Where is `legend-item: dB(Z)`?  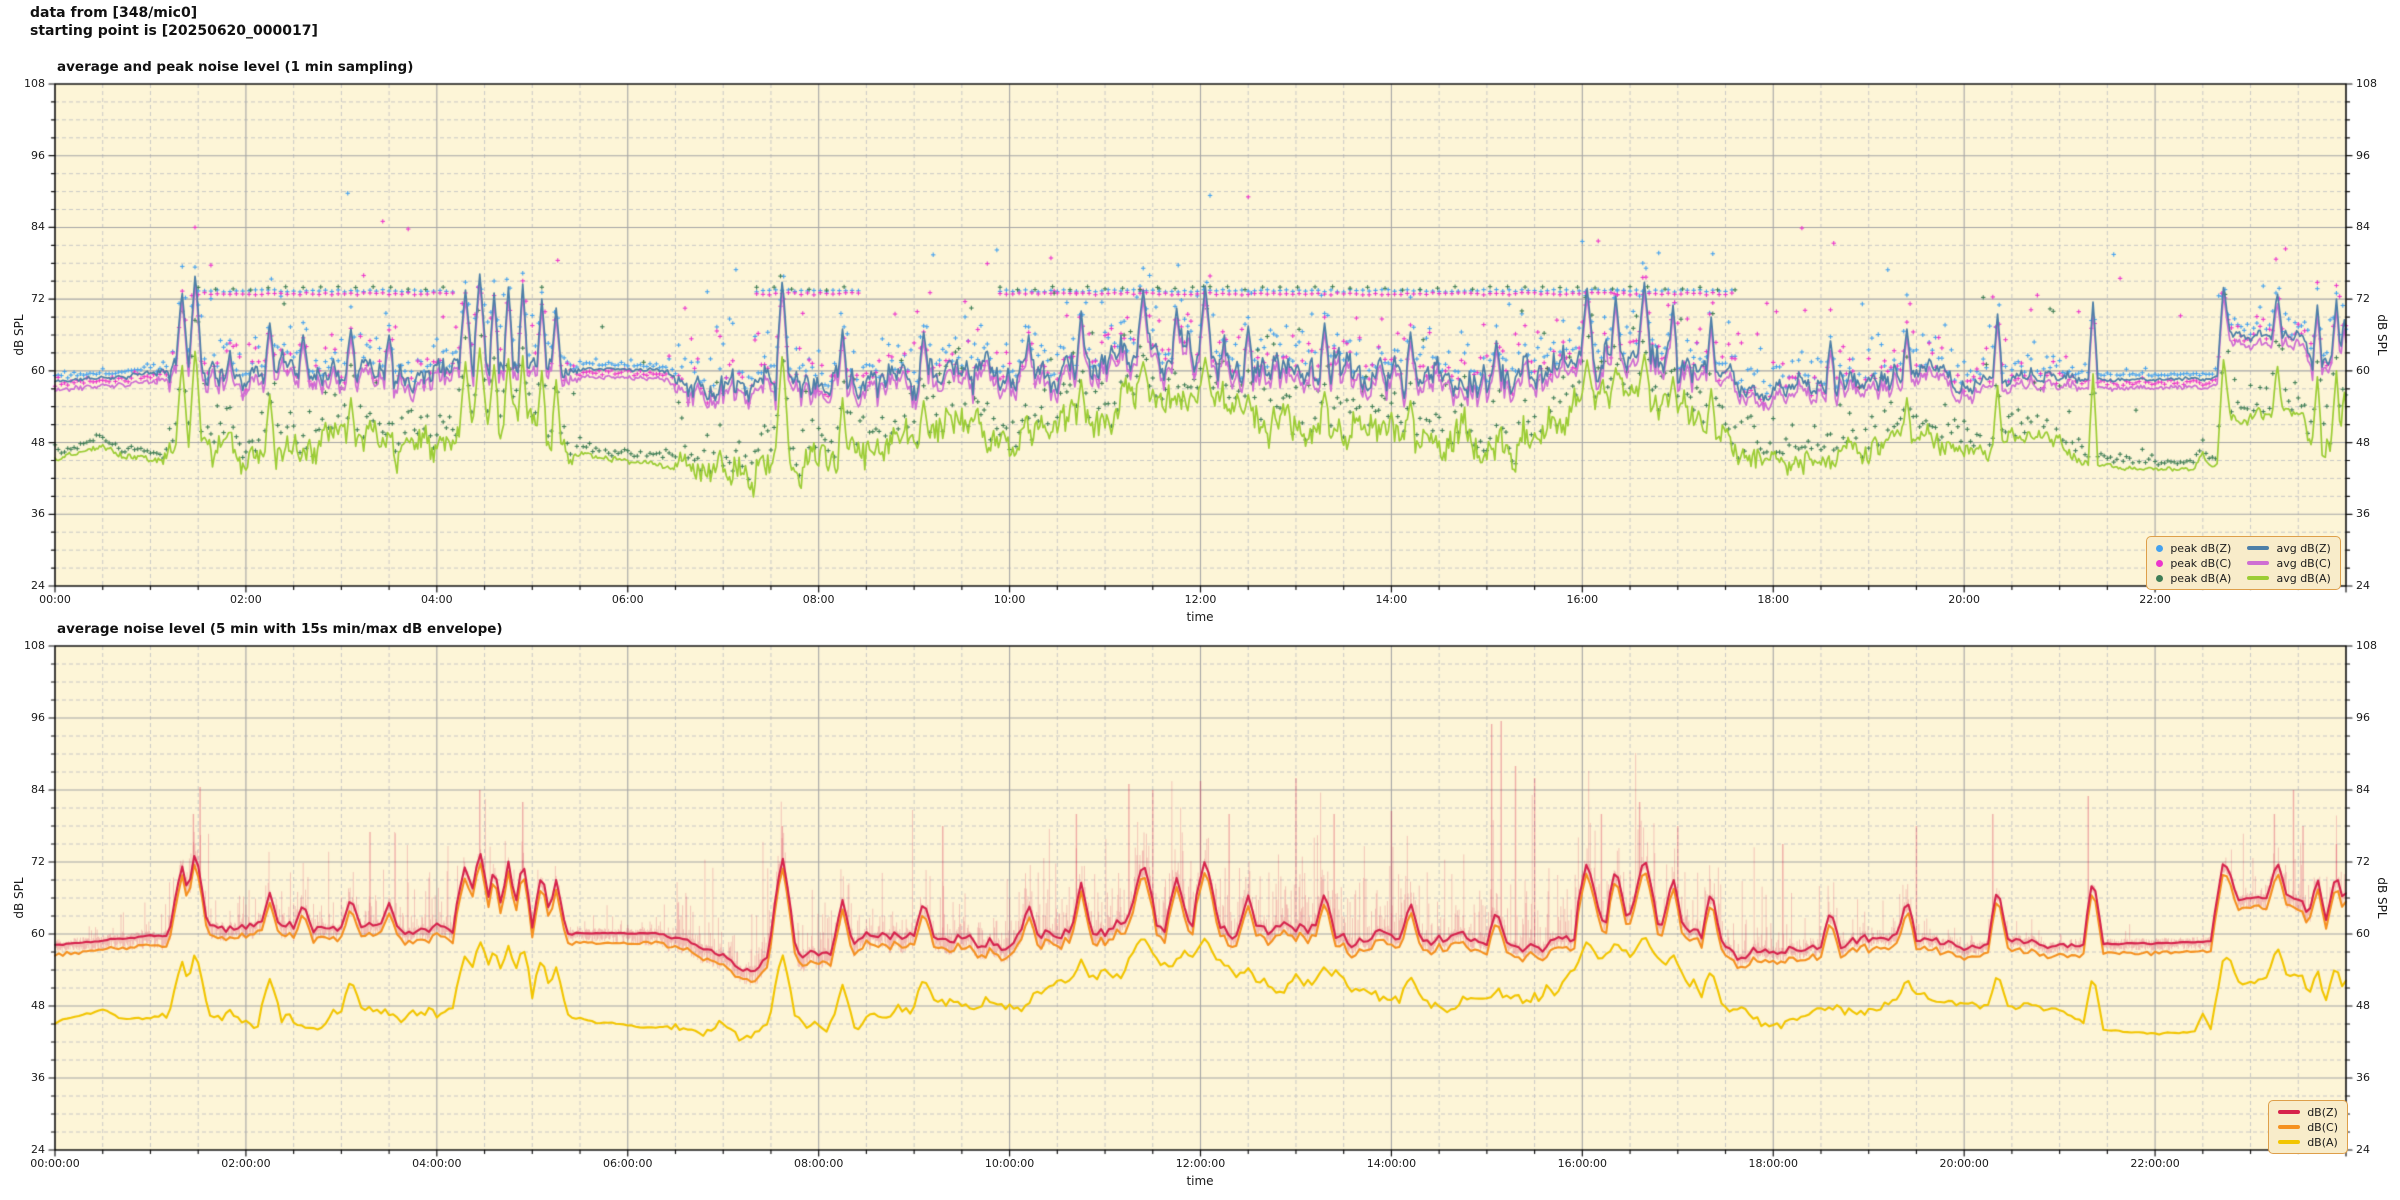 legend-item: dB(Z) is located at coordinates (2308, 1112).